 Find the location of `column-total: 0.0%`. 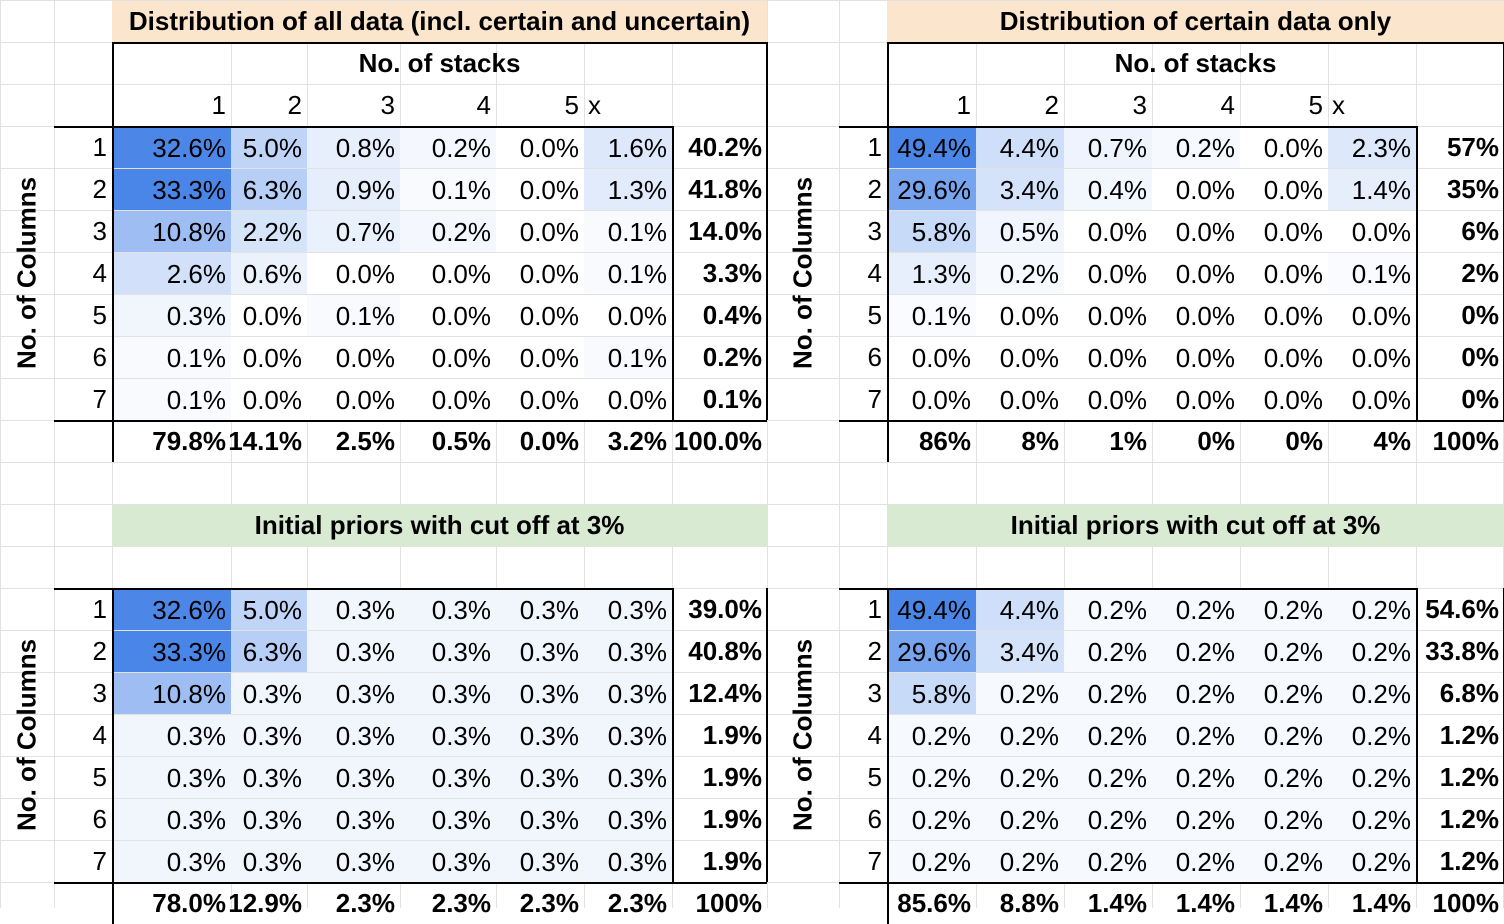

column-total: 0.0% is located at coordinates (549, 441).